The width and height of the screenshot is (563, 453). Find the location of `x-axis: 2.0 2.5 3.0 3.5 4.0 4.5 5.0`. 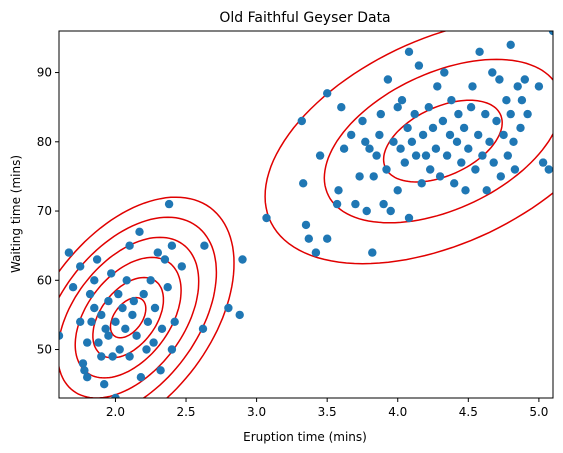

x-axis: 2.0 2.5 3.0 3.5 4.0 4.5 5.0 is located at coordinates (327, 408).